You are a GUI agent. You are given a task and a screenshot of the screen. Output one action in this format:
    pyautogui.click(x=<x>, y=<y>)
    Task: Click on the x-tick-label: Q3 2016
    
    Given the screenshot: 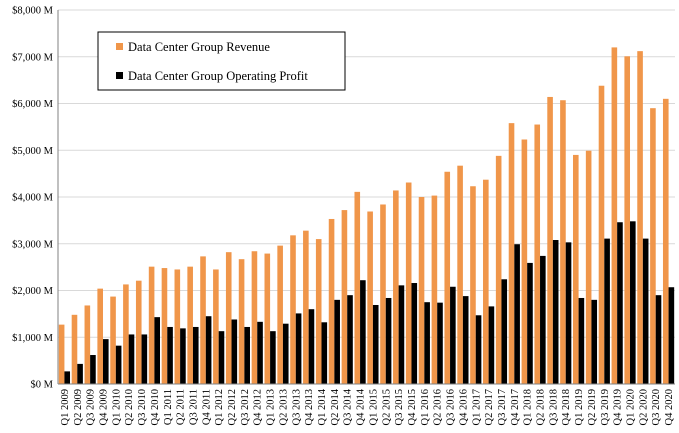 What is the action you would take?
    pyautogui.click(x=451, y=407)
    